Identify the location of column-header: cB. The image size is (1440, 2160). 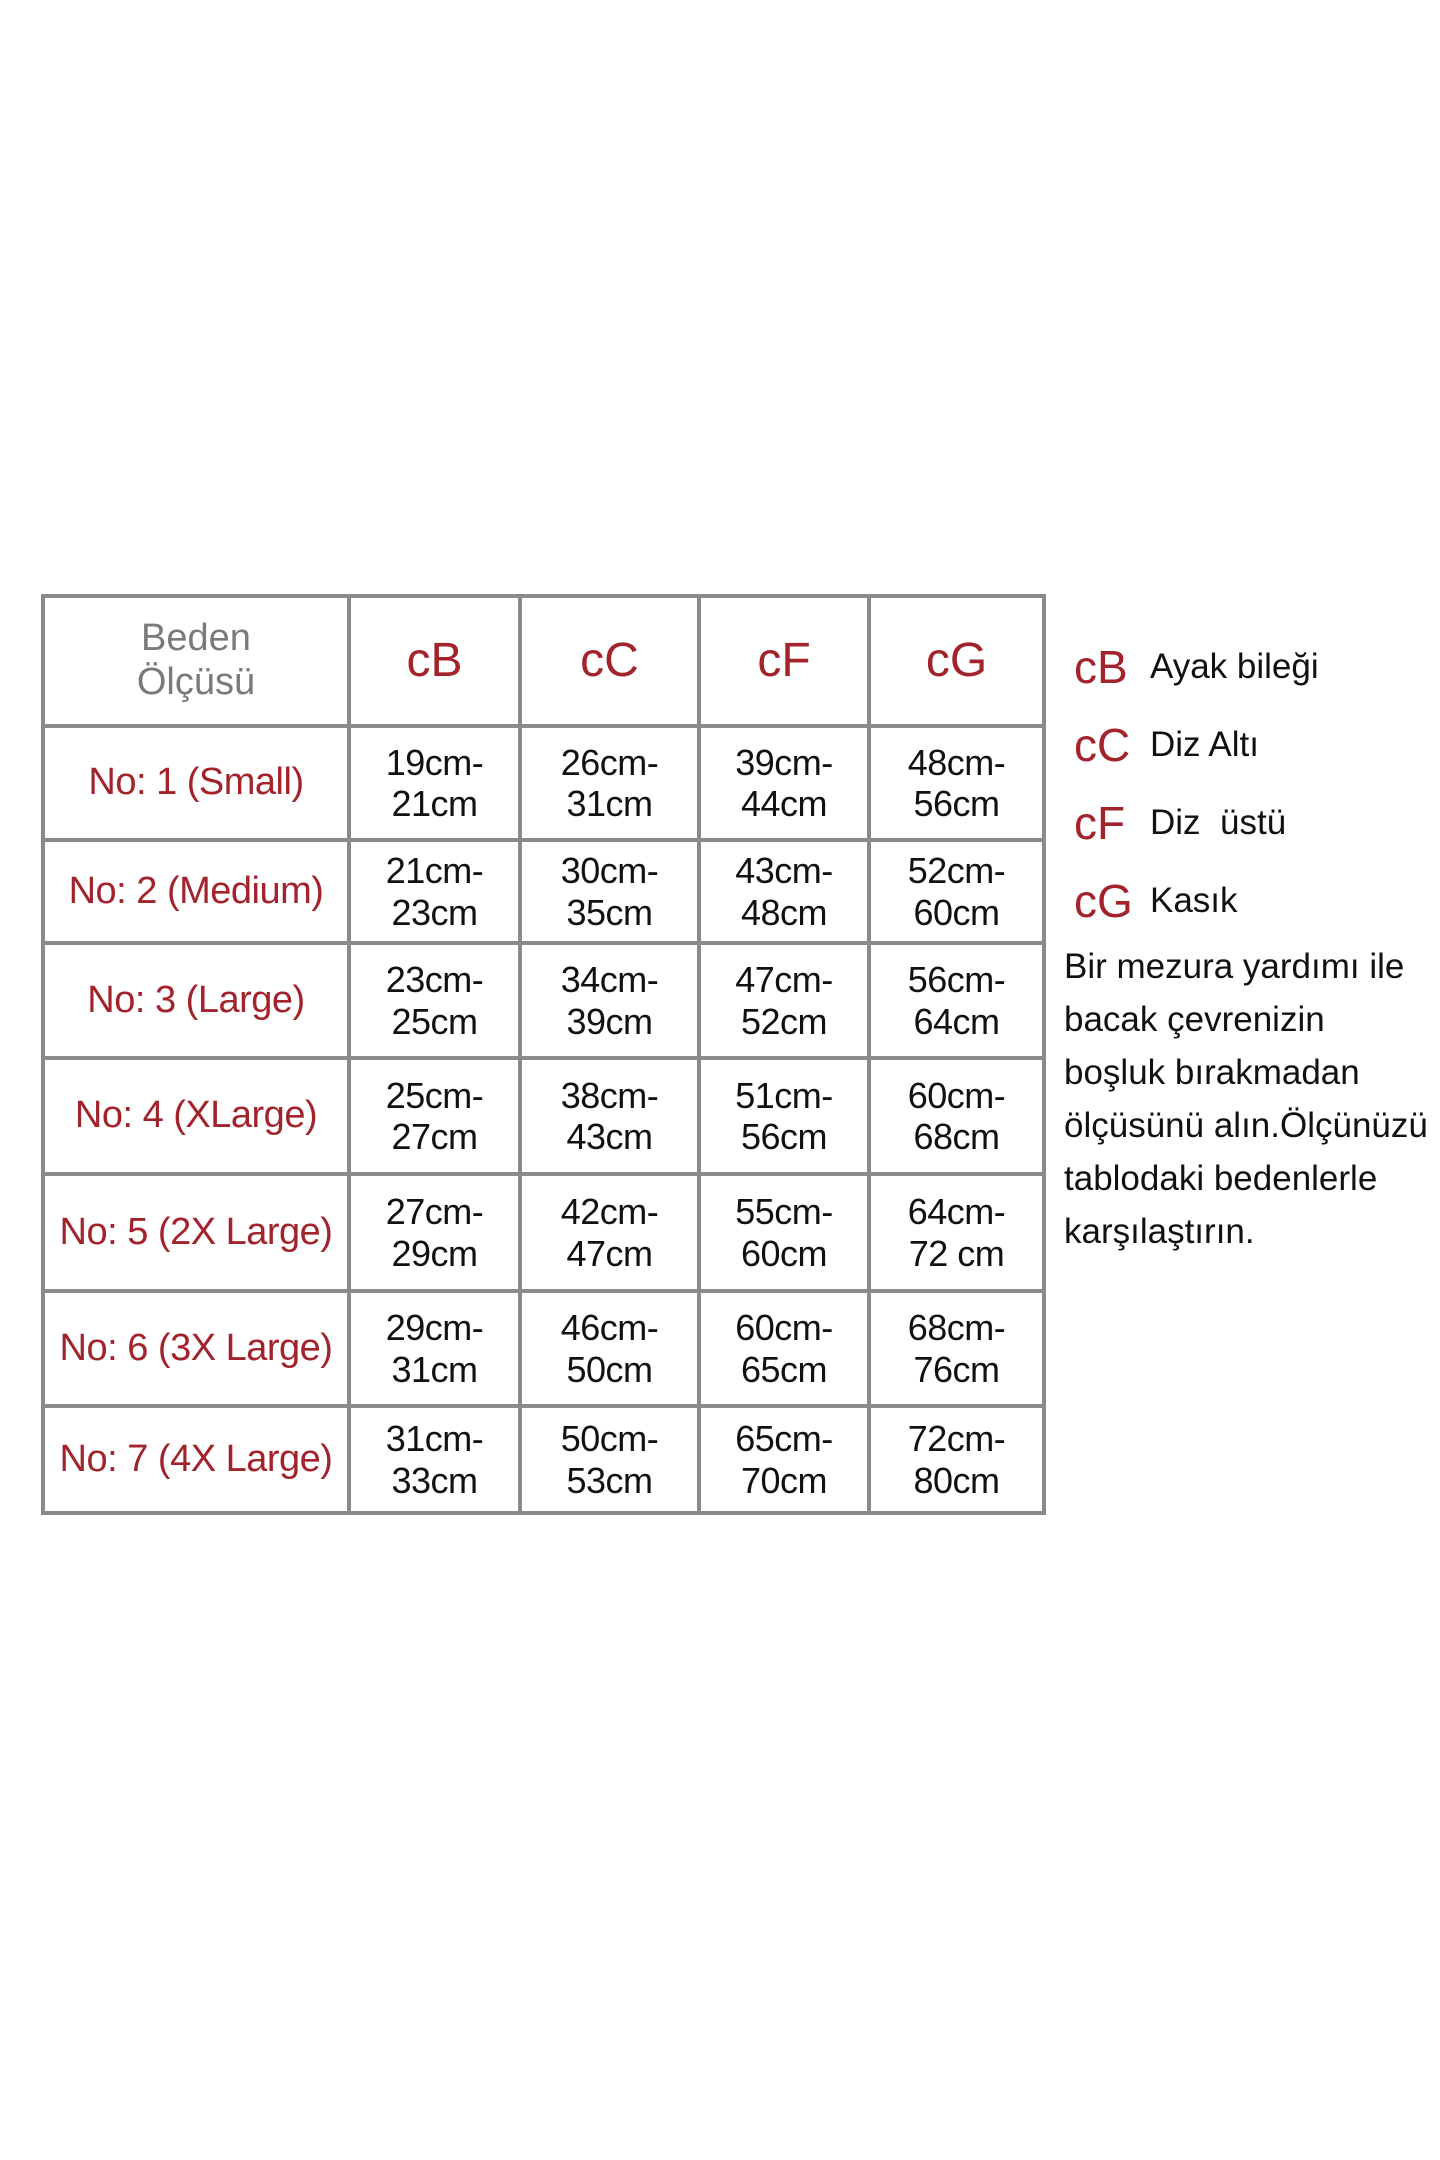
(434, 661).